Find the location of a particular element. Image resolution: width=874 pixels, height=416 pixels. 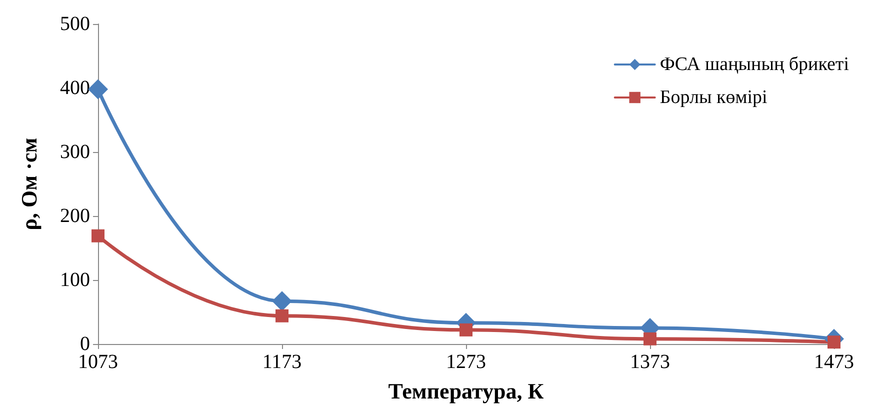

x-tick-label: 1173 is located at coordinates (282, 362).